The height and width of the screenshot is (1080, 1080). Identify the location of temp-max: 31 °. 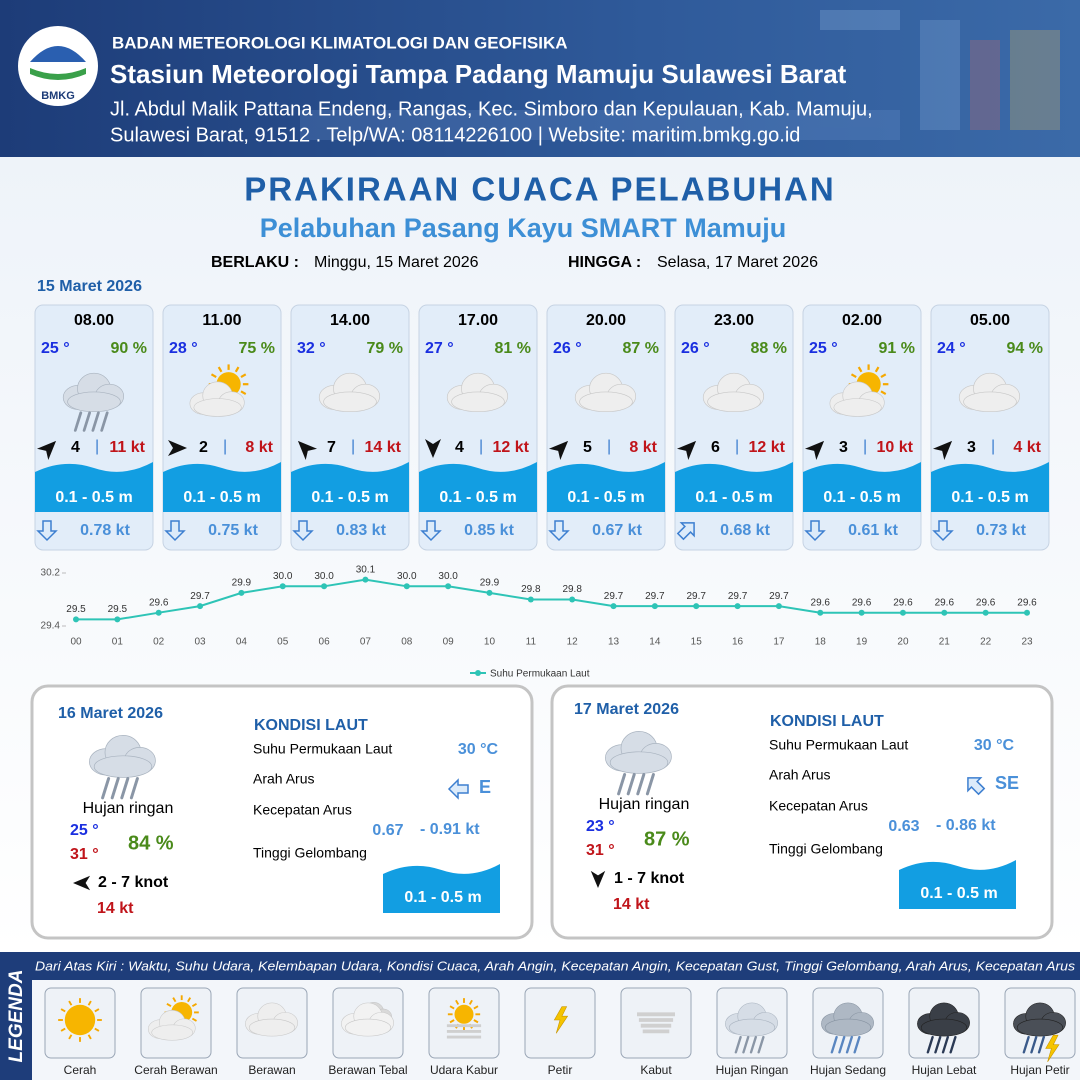
(84, 854).